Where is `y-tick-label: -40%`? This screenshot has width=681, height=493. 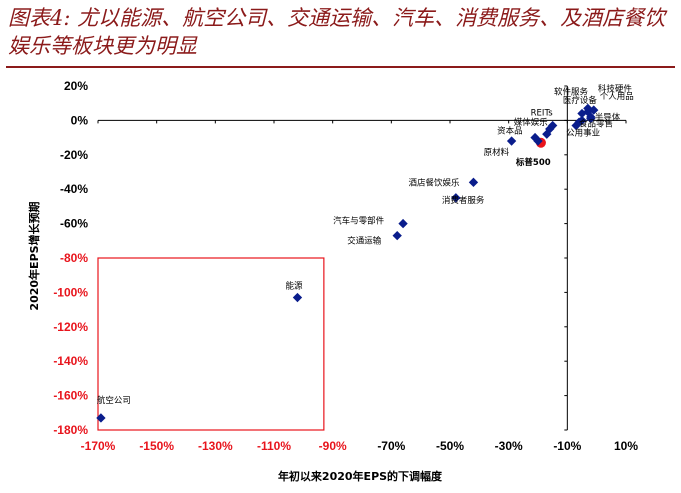 y-tick-label: -40% is located at coordinates (74, 189).